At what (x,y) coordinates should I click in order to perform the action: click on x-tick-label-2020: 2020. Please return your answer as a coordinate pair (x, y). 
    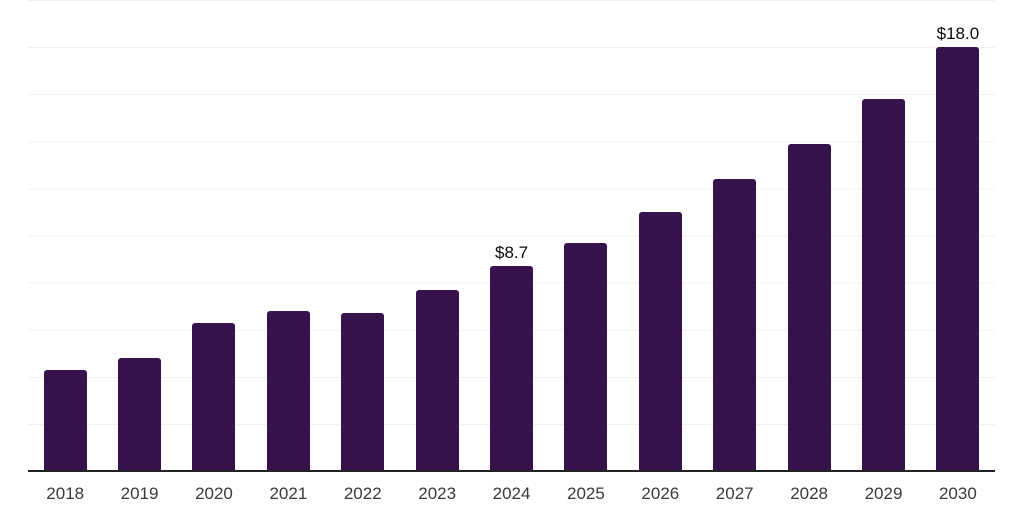
    Looking at the image, I should click on (214, 493).